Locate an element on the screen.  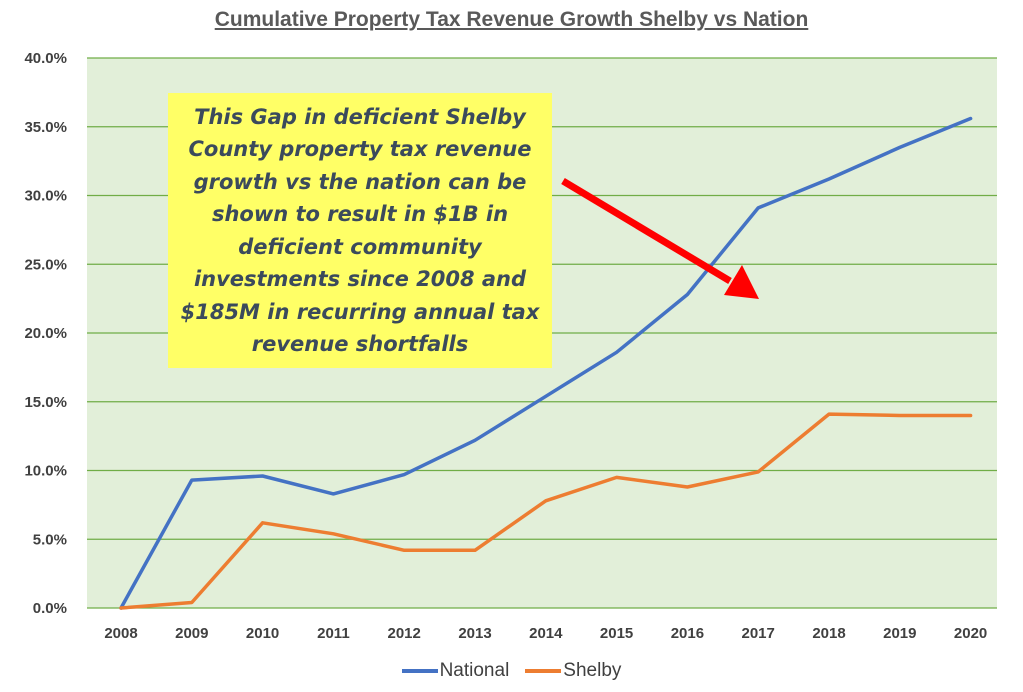
legend-label-shelby: Shelby is located at coordinates (592, 670).